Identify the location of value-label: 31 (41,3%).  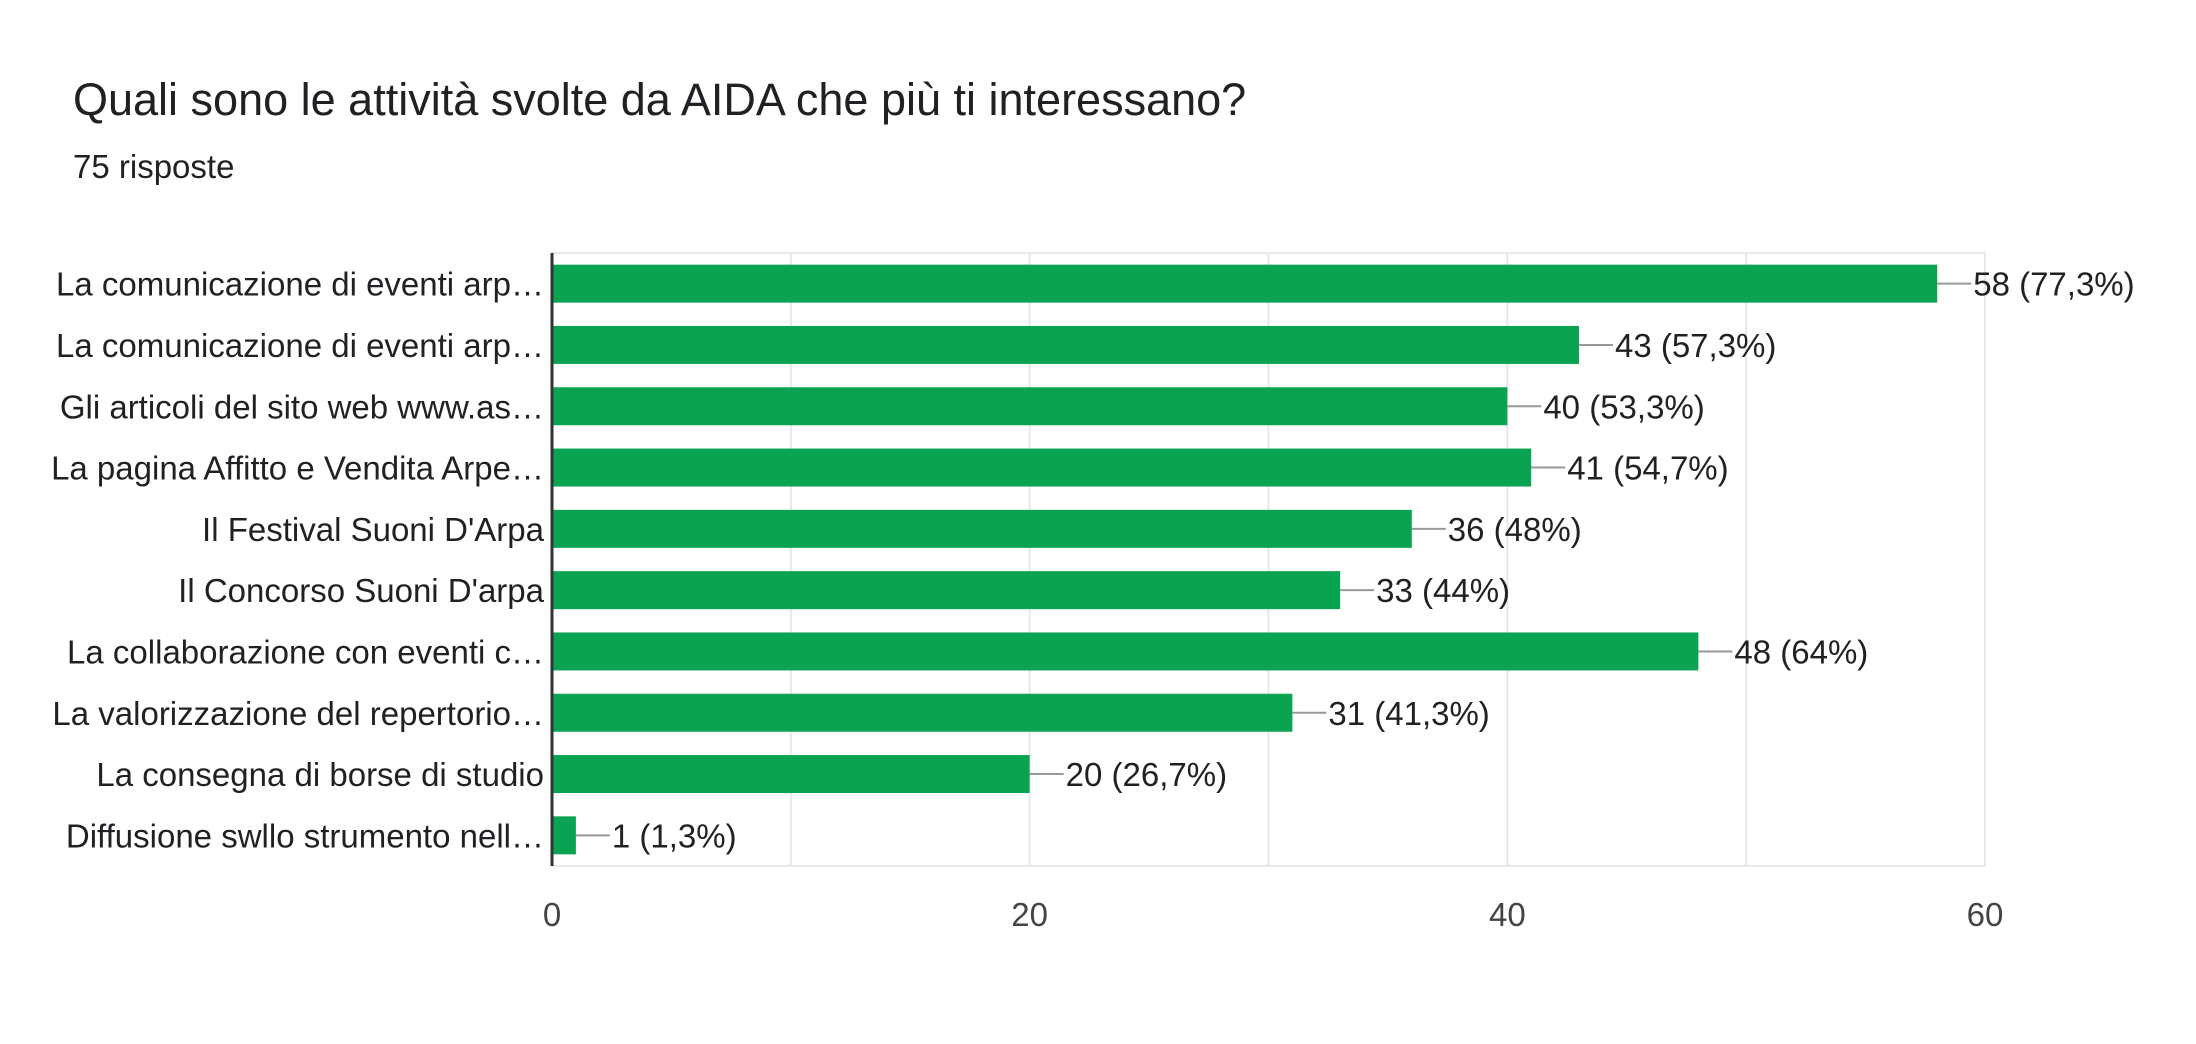
(1408, 713).